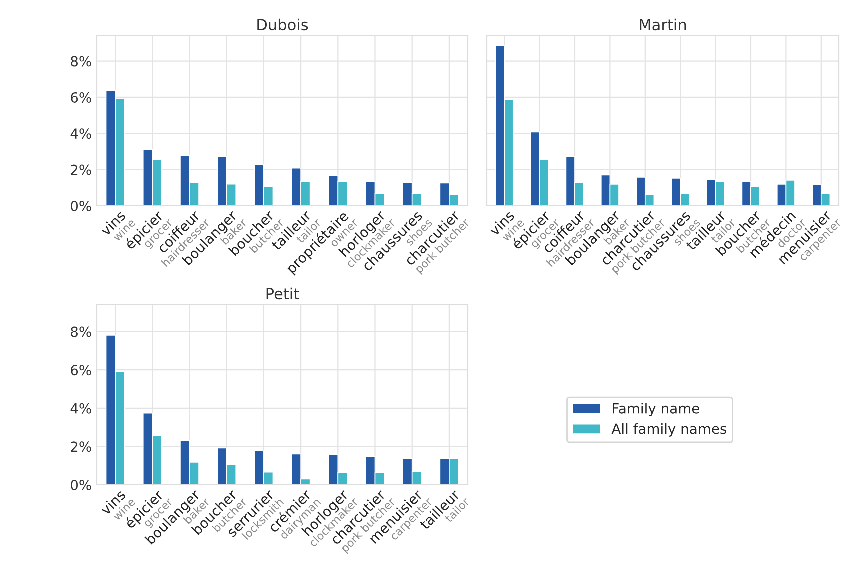 This screenshot has width=846, height=574. Describe the element at coordinates (283, 294) in the screenshot. I see `chart-title: Petit` at that location.